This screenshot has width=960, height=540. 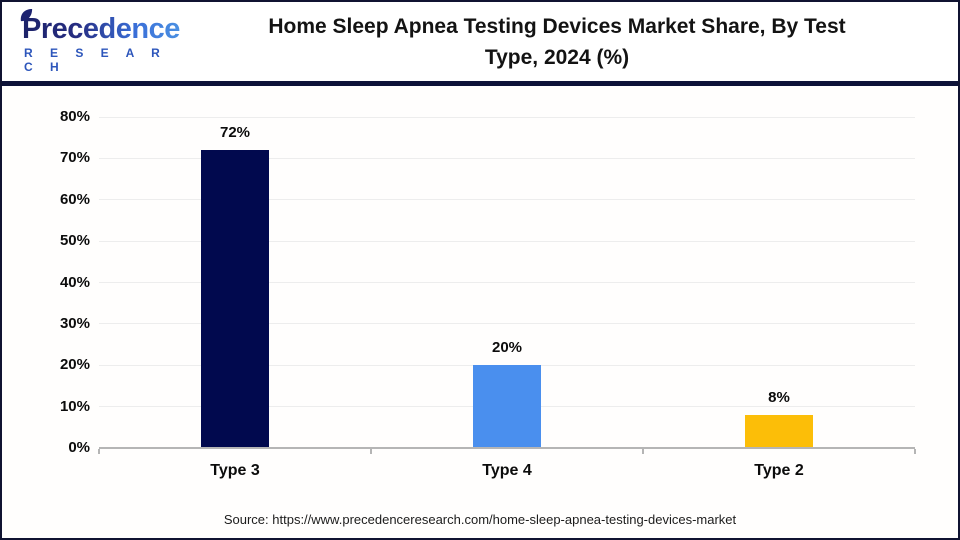 I want to click on x-axis-category-label: Type 4, so click(x=507, y=470).